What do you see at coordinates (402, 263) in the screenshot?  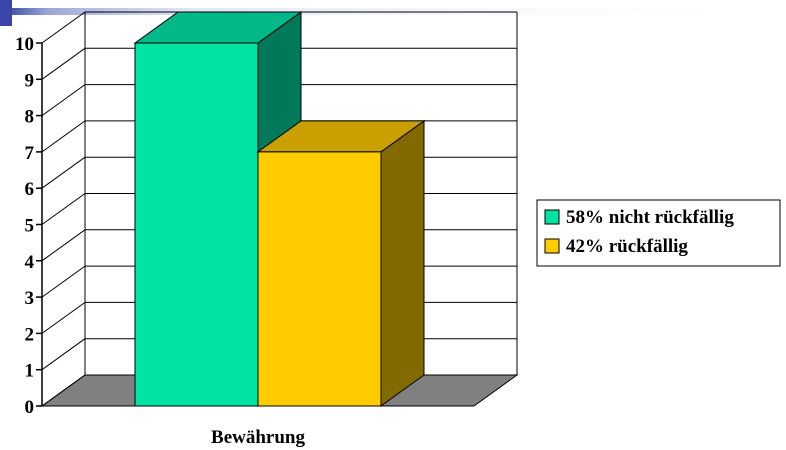 I see `bar-side` at bounding box center [402, 263].